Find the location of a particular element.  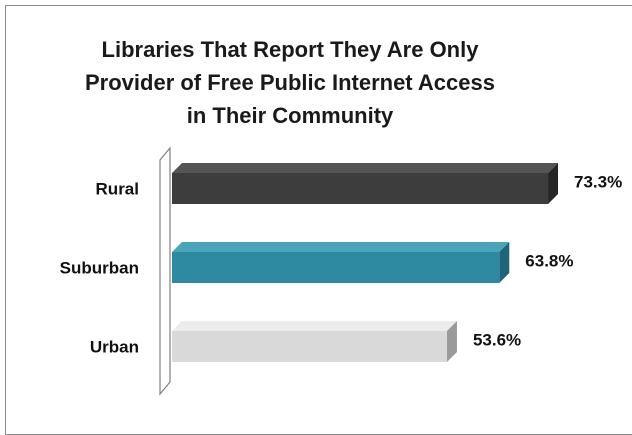

bar-side-rural is located at coordinates (553, 183).